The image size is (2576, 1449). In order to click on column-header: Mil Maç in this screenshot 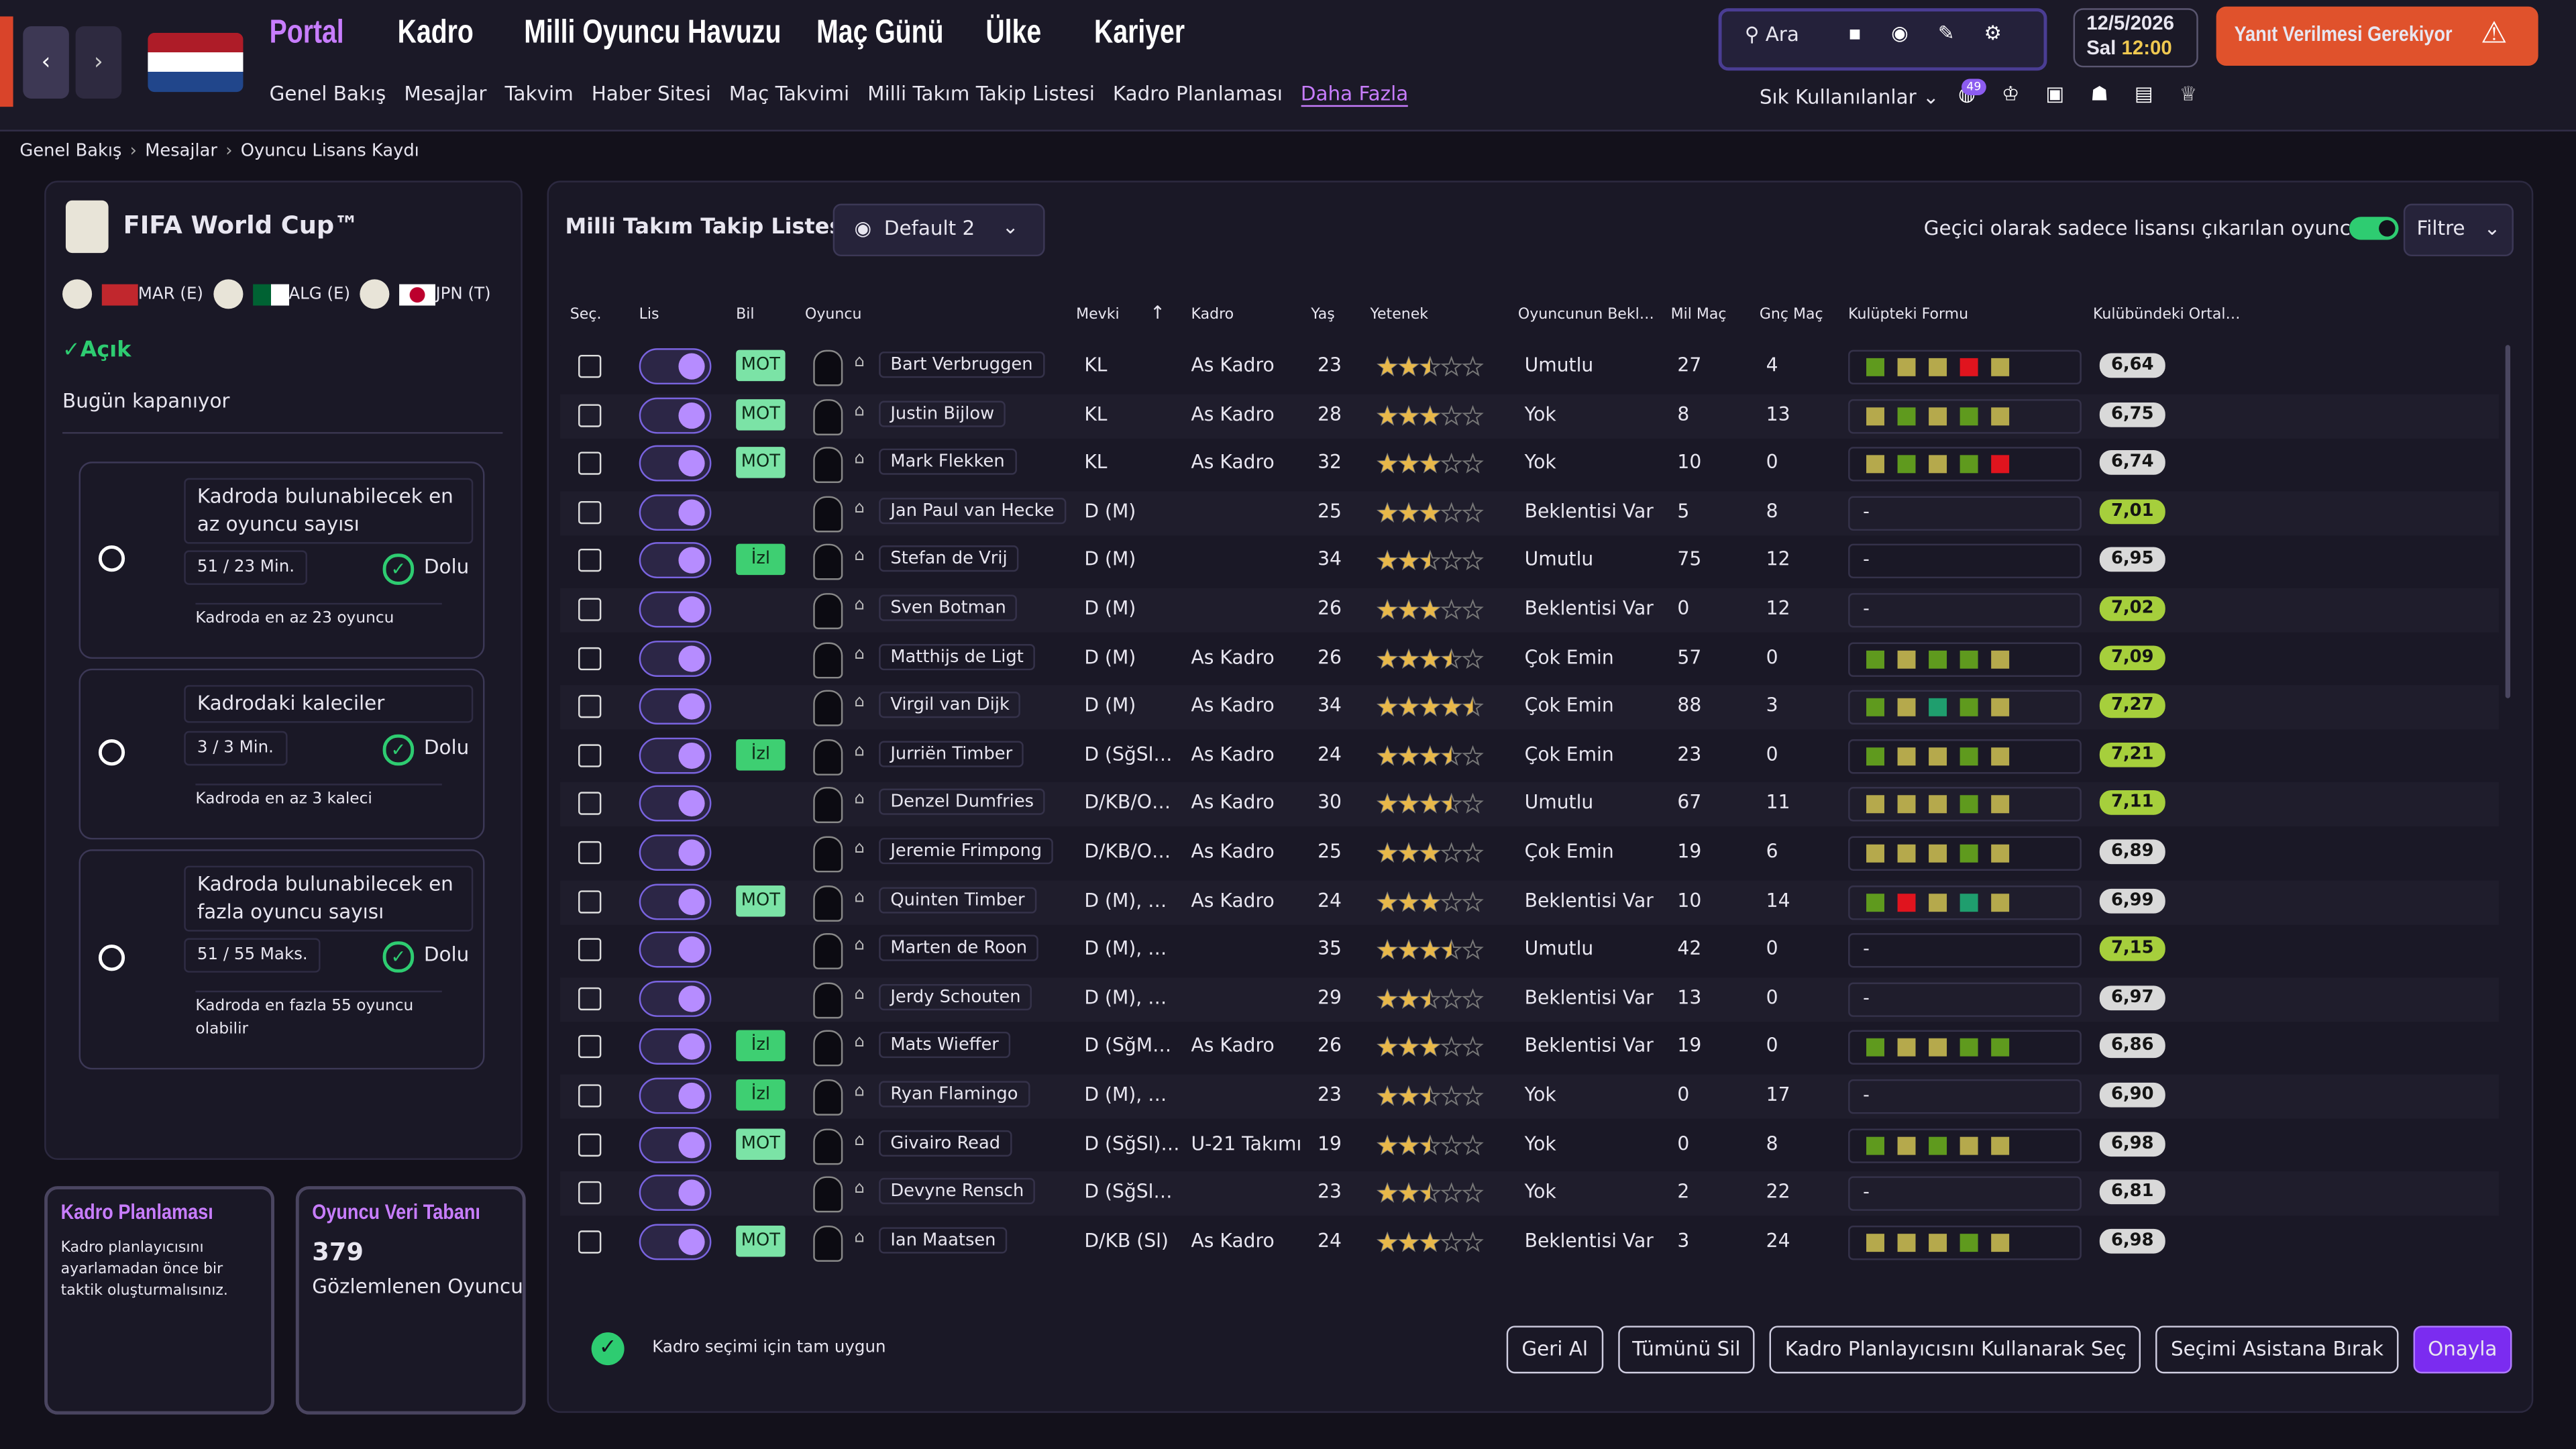, I will do `click(1698, 315)`.